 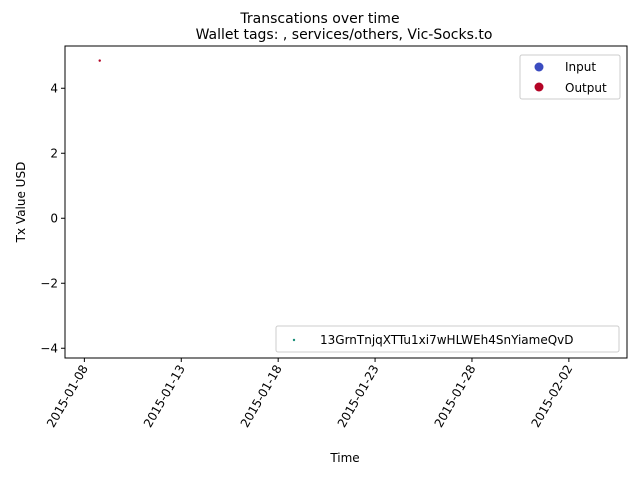 I want to click on x-tick-label: 2015-01-13, so click(x=164, y=396).